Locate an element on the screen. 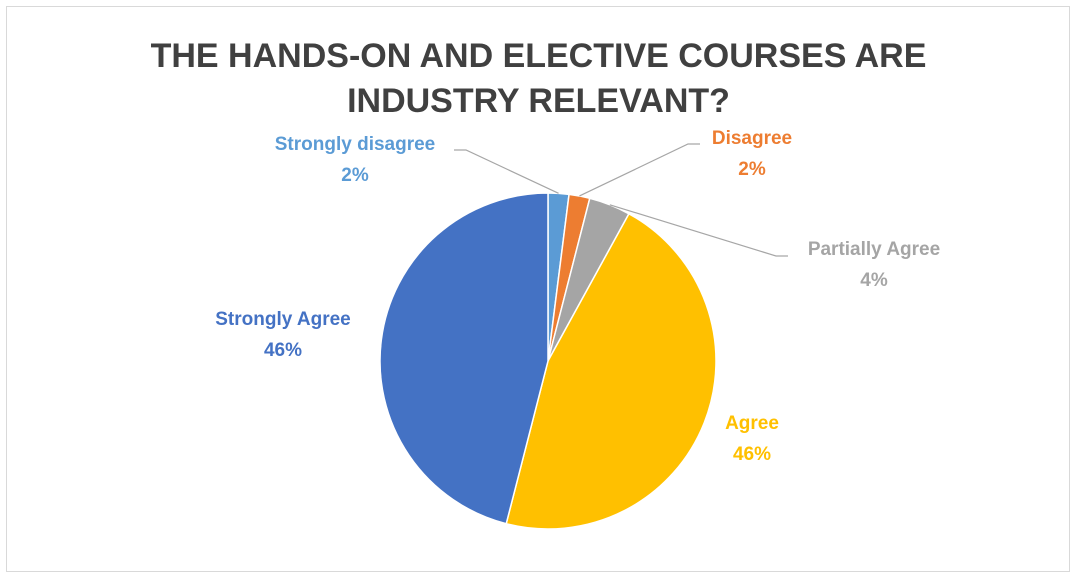  pie-slice-agree is located at coordinates (611, 371).